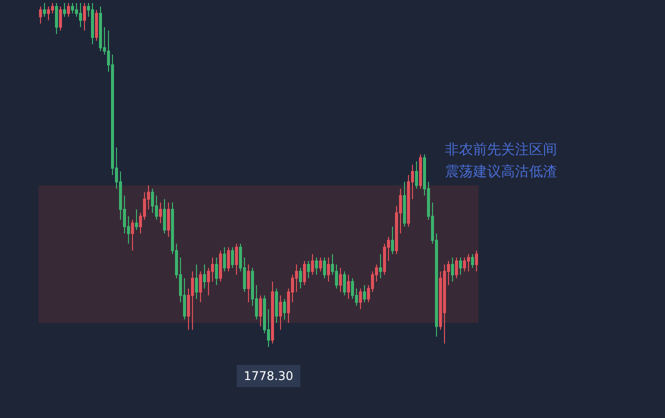 The height and width of the screenshot is (418, 665). Describe the element at coordinates (501, 172) in the screenshot. I see `annotation: 震荡建议高沽低渣` at that location.